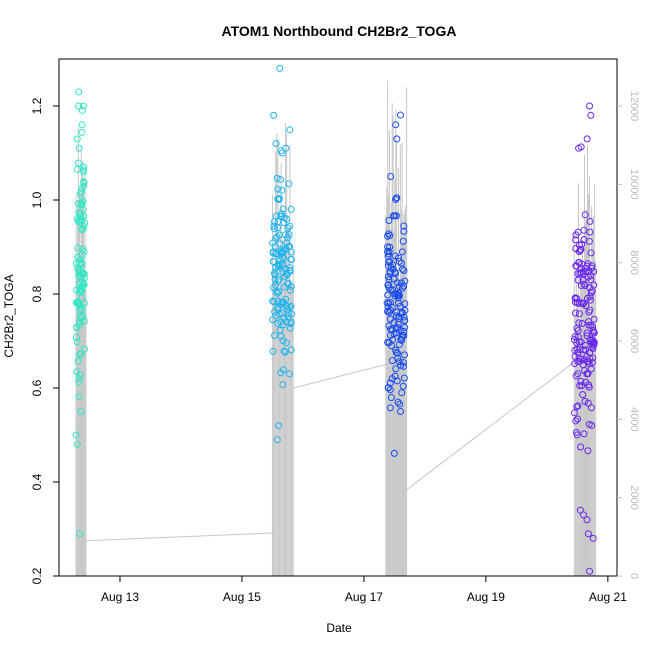 The image size is (650, 650). I want to click on y-tick-label: 0.2, so click(37, 575).